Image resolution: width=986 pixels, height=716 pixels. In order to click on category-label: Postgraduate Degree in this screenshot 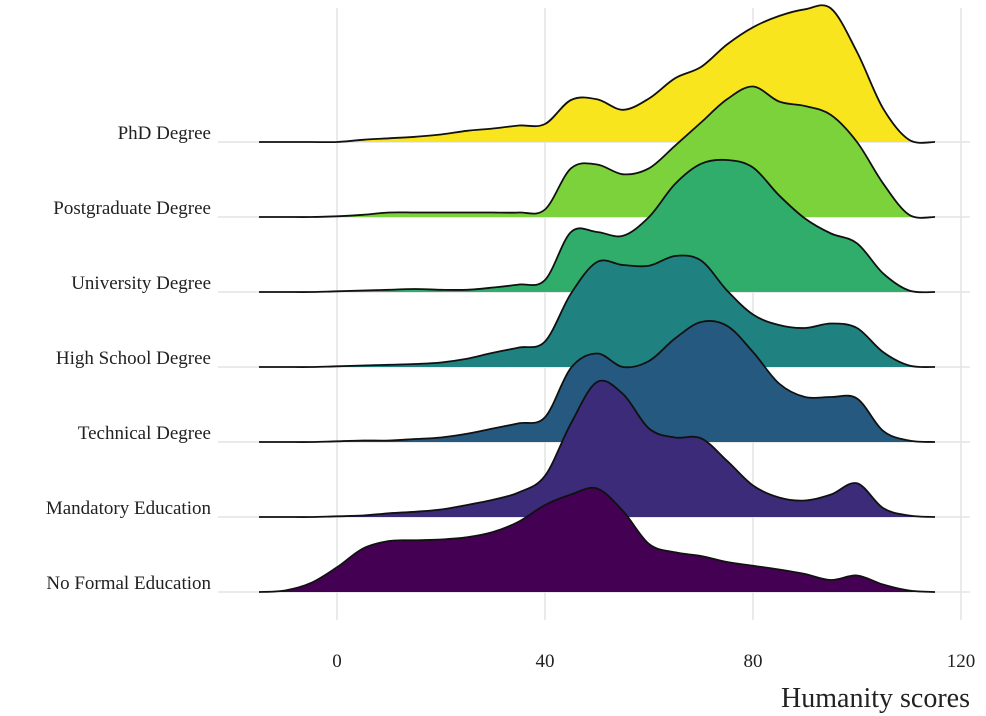, I will do `click(132, 208)`.